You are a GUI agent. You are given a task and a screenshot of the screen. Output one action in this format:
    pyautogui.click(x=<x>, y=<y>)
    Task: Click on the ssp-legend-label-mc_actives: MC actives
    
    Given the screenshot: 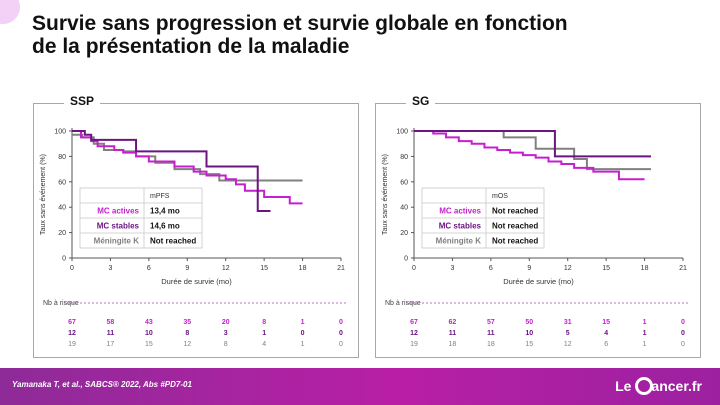 What is the action you would take?
    pyautogui.click(x=118, y=211)
    